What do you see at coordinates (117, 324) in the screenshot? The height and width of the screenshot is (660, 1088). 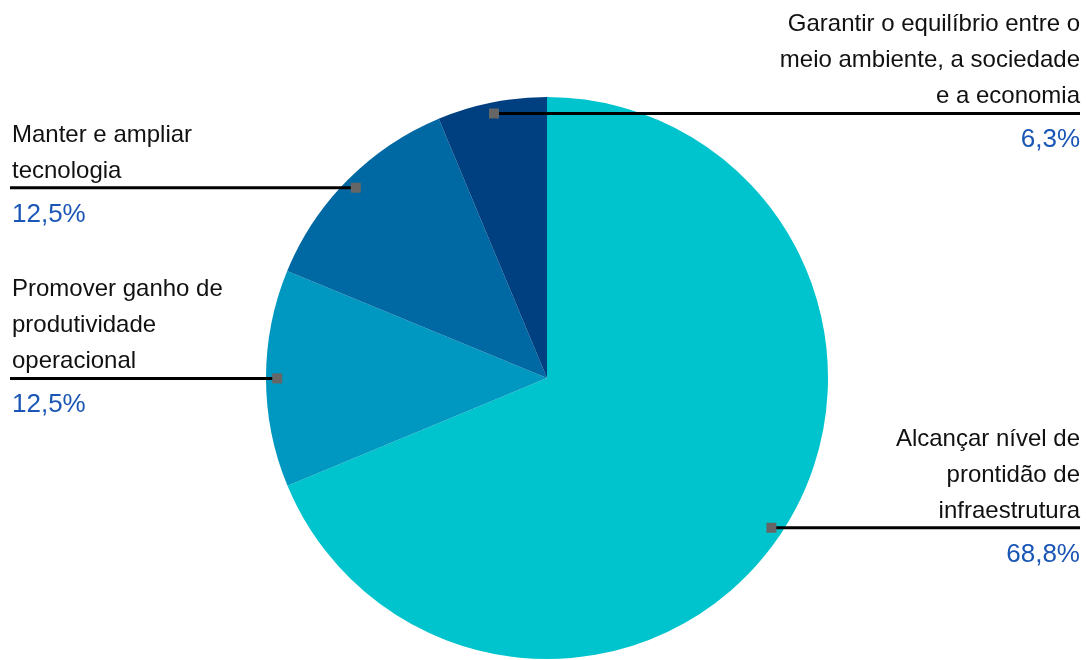 I see `slice-label: Promover ganho de produtividade operacional` at bounding box center [117, 324].